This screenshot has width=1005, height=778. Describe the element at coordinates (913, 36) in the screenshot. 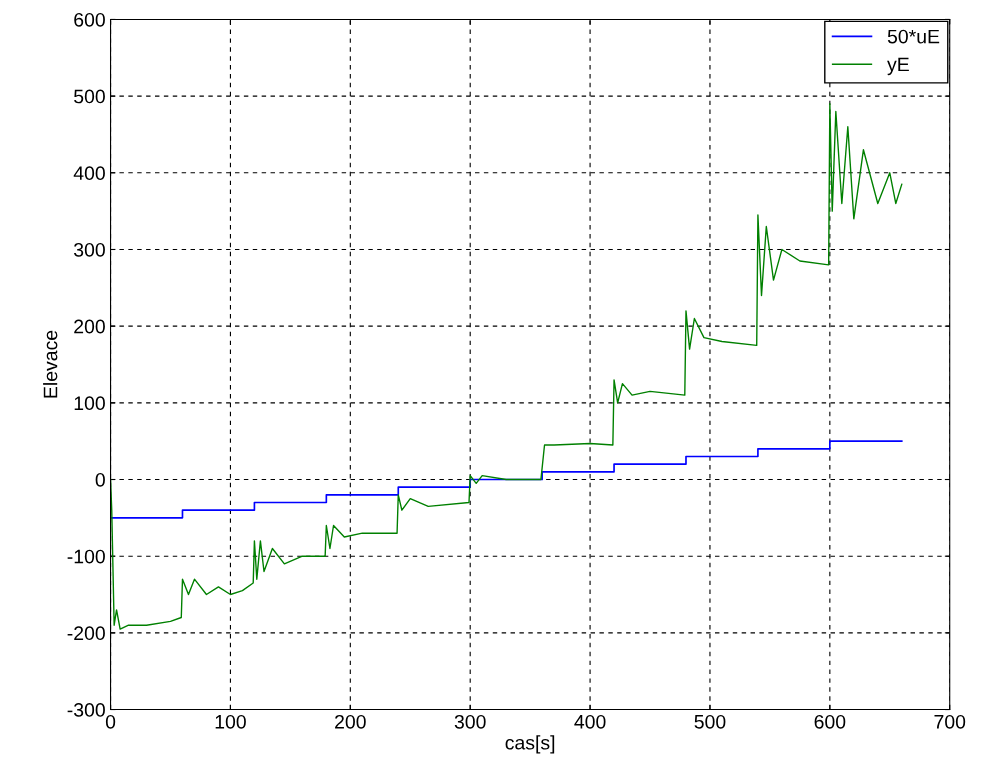

I see `legend-label: 50*uE` at that location.